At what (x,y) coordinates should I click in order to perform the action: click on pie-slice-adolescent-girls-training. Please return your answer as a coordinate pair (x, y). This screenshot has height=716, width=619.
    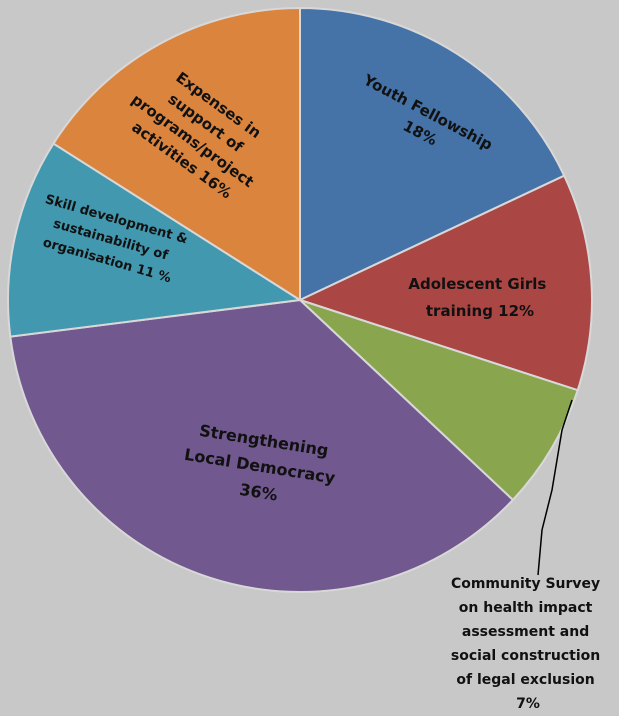
    Looking at the image, I should click on (445, 283).